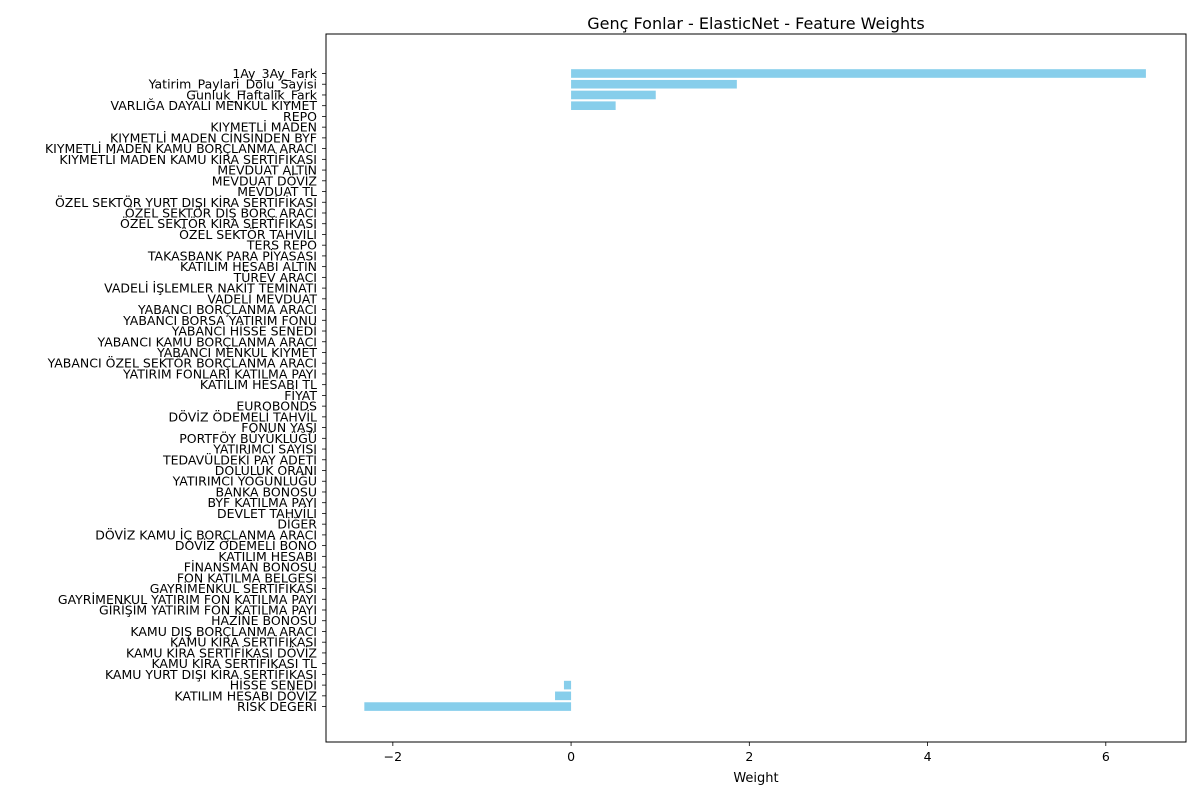  What do you see at coordinates (277, 706) in the screenshot?
I see `y-tick-label: RİSK DEĞERİ` at bounding box center [277, 706].